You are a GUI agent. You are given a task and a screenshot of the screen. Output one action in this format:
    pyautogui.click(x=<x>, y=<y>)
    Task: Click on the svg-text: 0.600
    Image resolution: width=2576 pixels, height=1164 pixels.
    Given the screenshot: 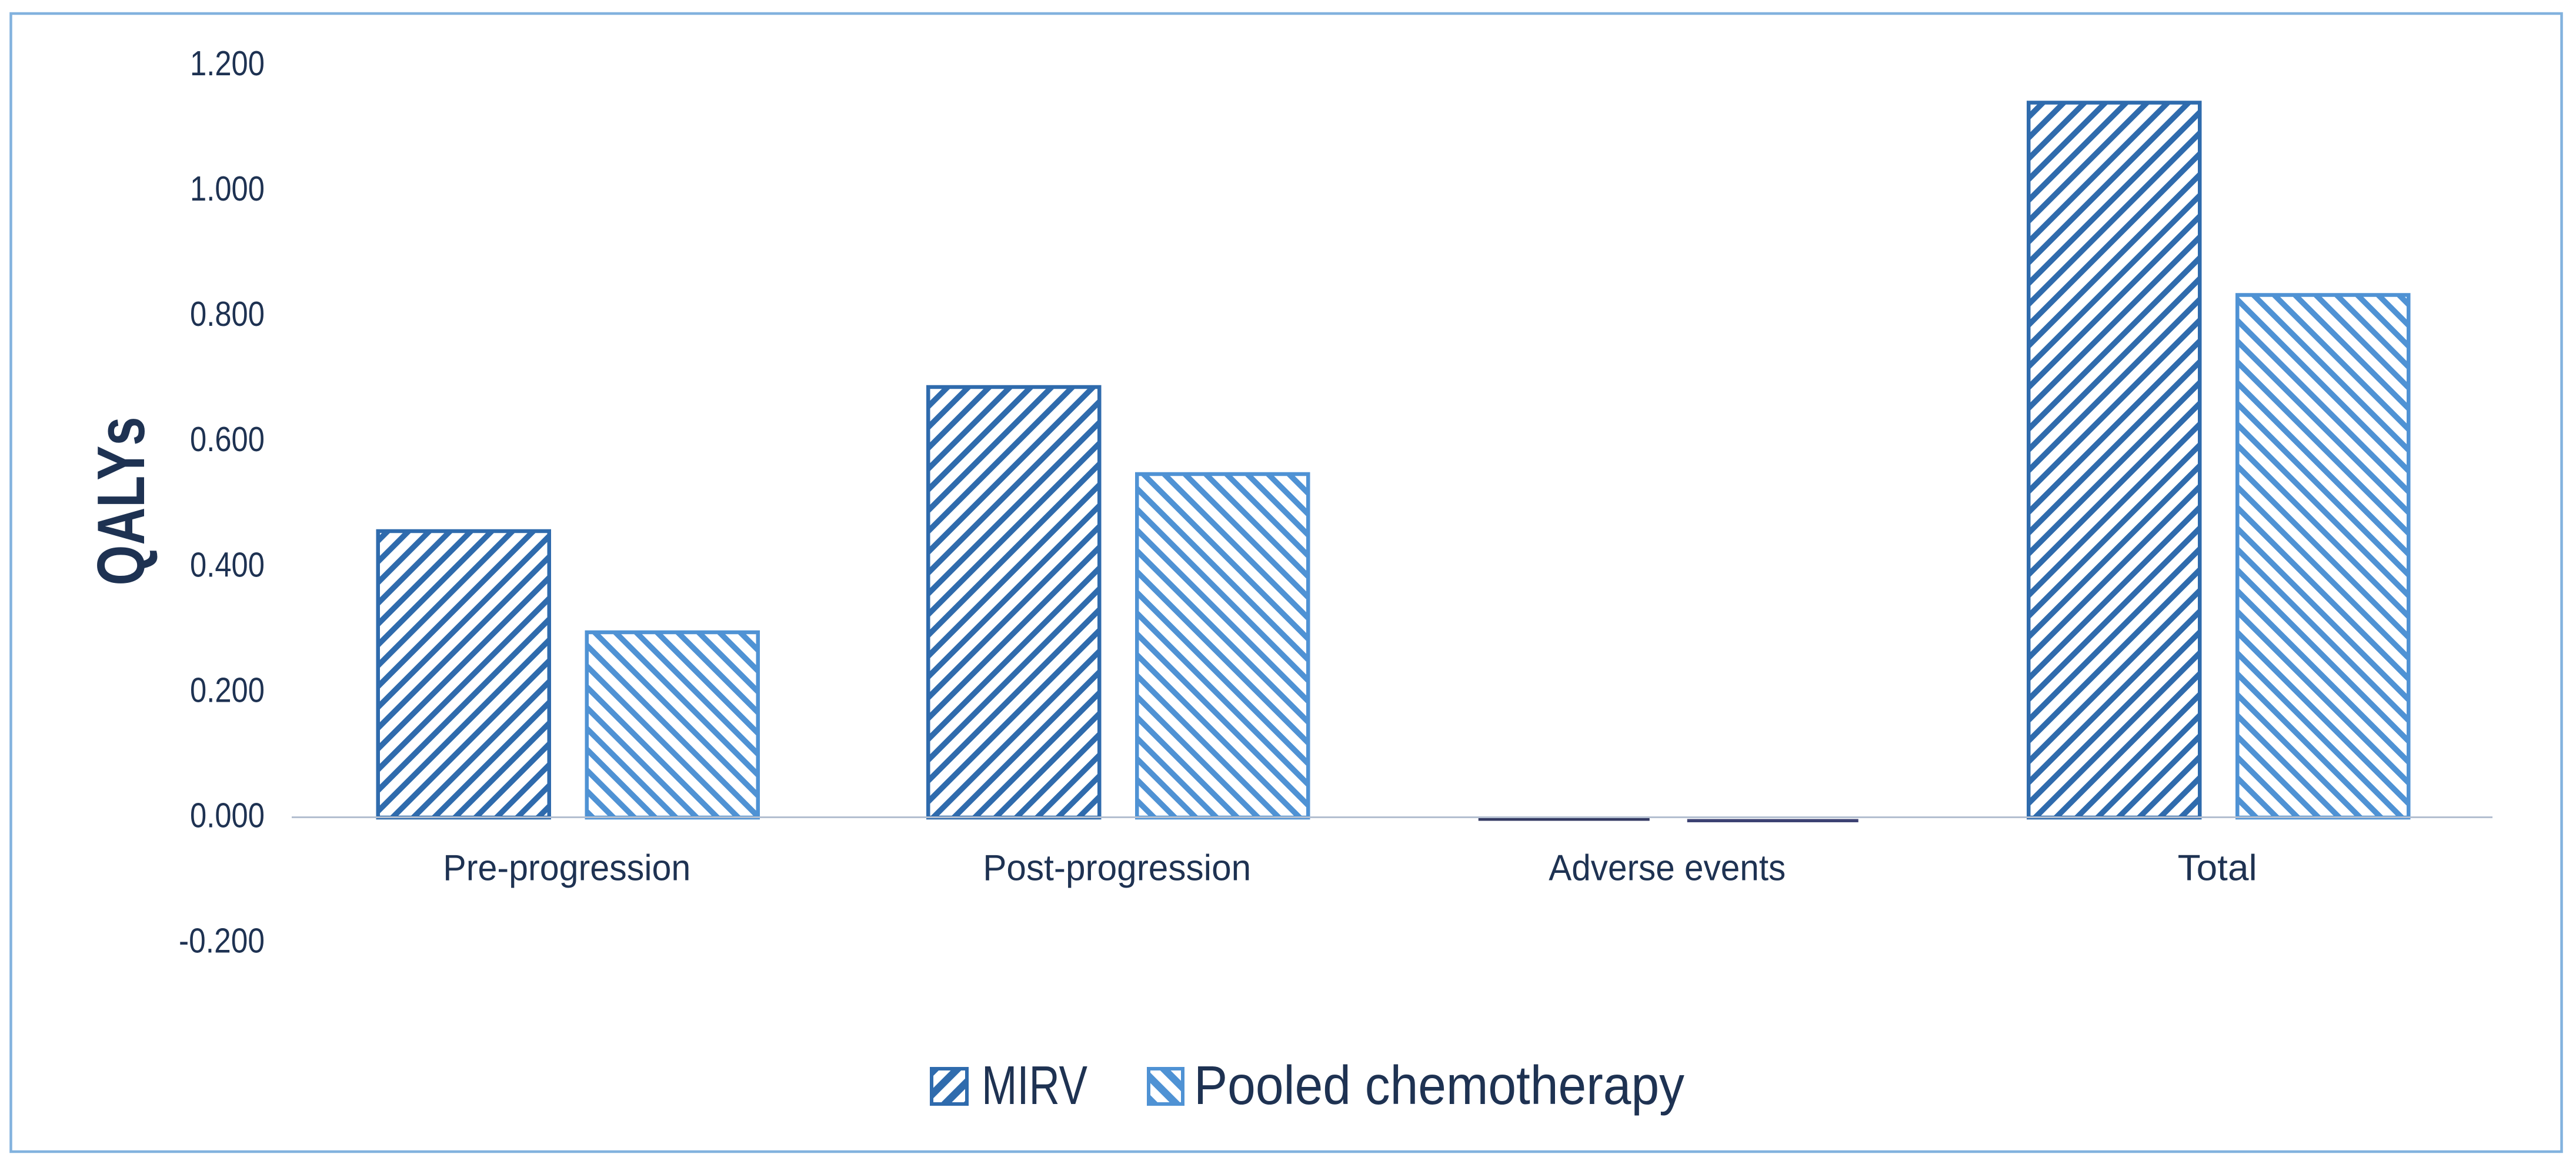 What is the action you would take?
    pyautogui.click(x=227, y=440)
    